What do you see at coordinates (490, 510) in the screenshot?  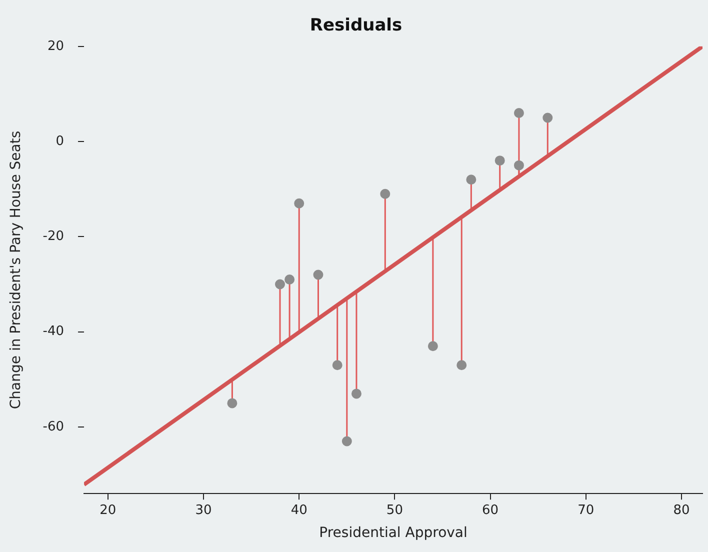 I see `x-tick-label: 60` at bounding box center [490, 510].